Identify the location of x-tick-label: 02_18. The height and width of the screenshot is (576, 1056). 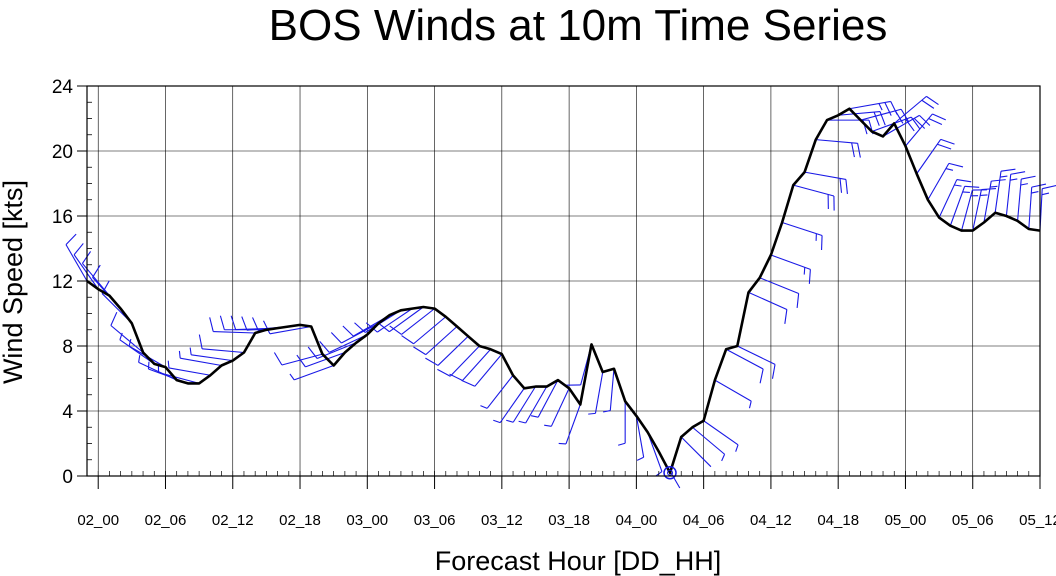
(300, 520).